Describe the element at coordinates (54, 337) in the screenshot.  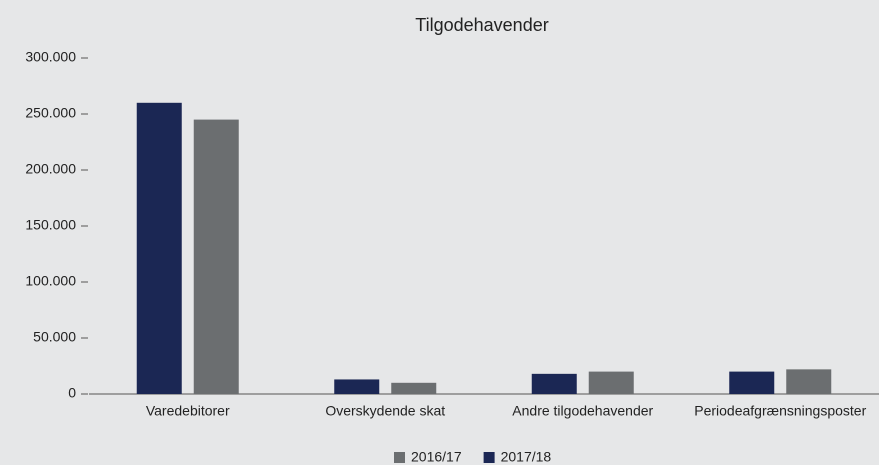
I see `y-tick-label: 50.000` at that location.